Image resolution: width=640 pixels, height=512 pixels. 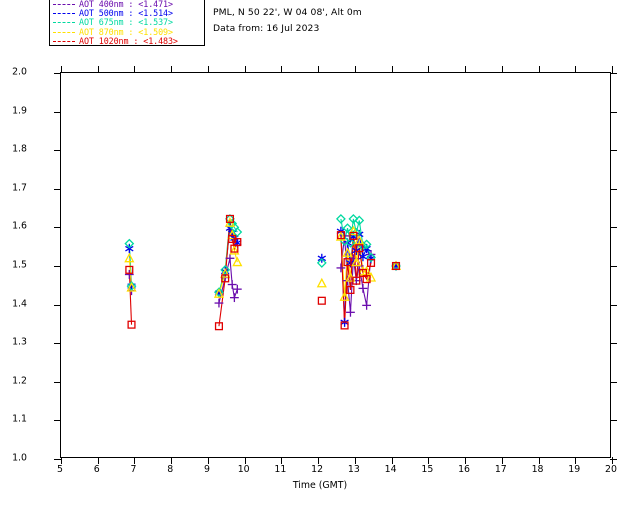 I want to click on y-axis-tick-label: 1.9, so click(x=19, y=111).